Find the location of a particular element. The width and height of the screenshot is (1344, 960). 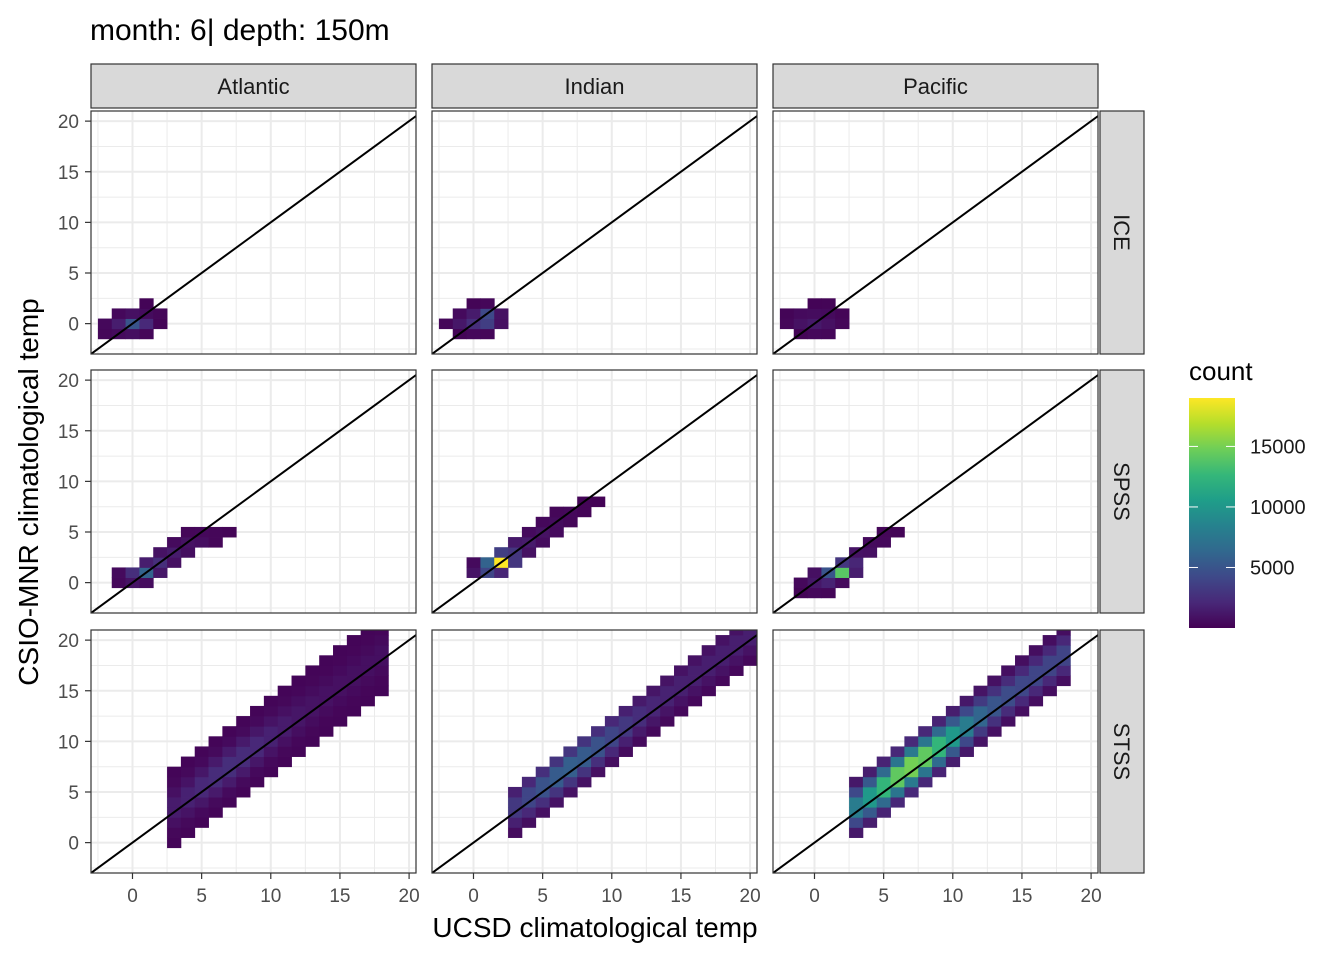

strip-label: STSS is located at coordinates (1121, 751).